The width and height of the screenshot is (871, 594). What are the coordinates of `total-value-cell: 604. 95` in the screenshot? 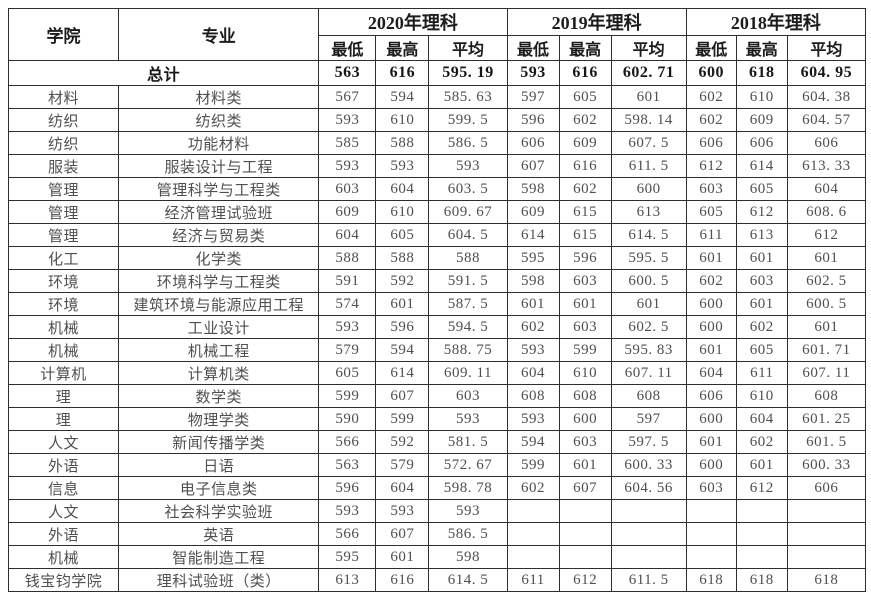 It's located at (826, 73).